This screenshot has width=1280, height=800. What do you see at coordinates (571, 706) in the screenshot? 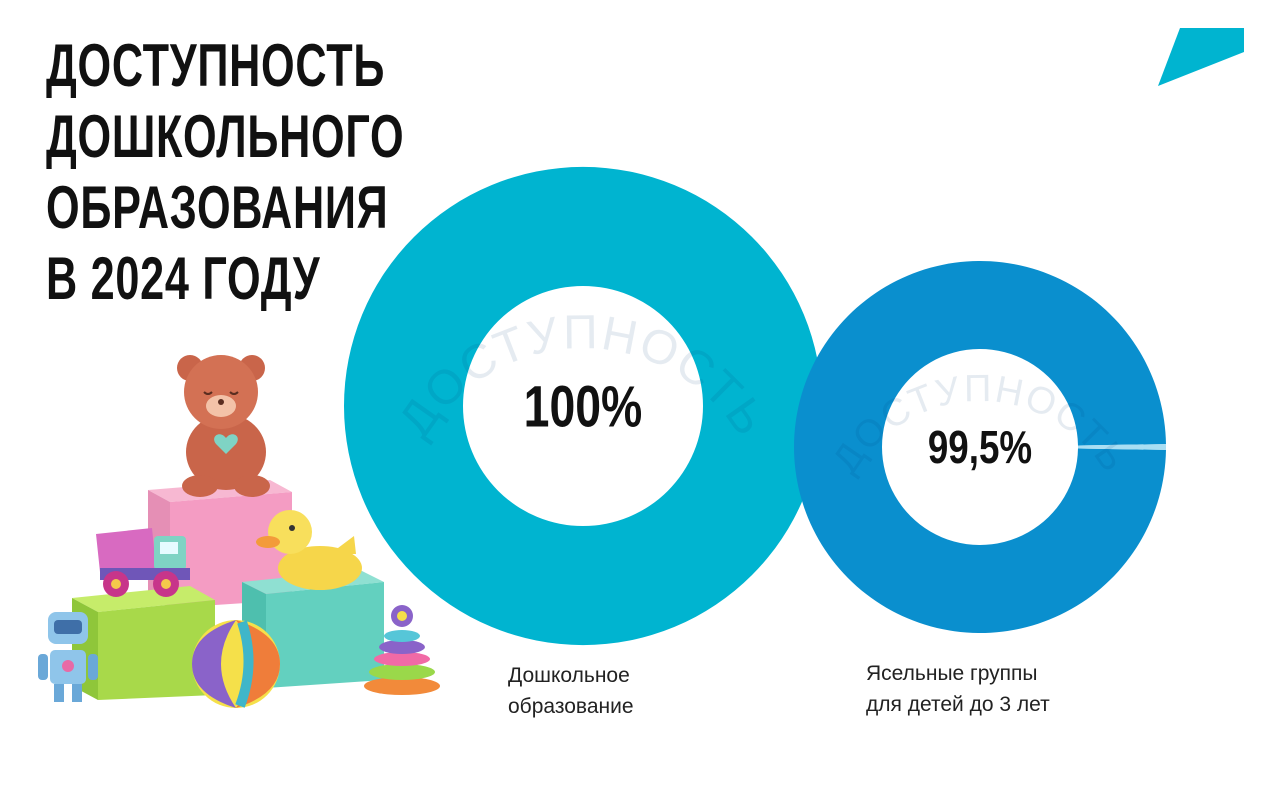
I see `caption-line: образование` at bounding box center [571, 706].